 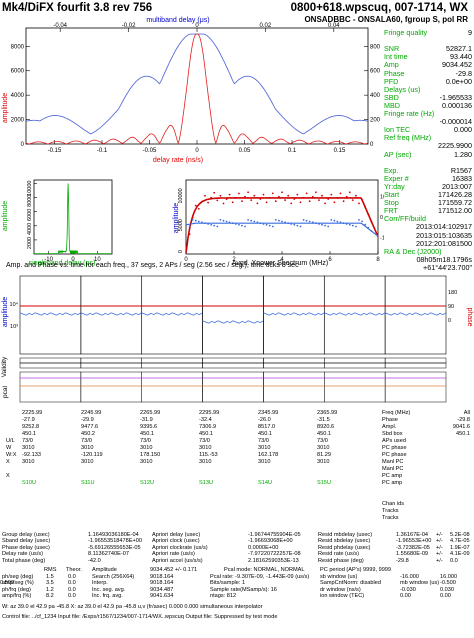 What do you see at coordinates (449, 577) in the screenshot?
I see `rms-cell: 16.000` at bounding box center [449, 577].